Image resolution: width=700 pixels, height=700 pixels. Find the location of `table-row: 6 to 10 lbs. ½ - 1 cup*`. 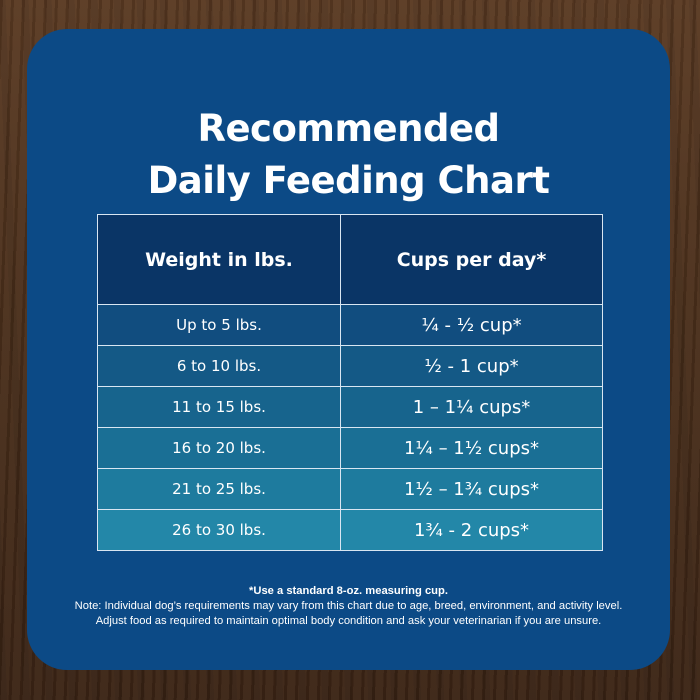

table-row: 6 to 10 lbs. ½ - 1 cup* is located at coordinates (350, 366).